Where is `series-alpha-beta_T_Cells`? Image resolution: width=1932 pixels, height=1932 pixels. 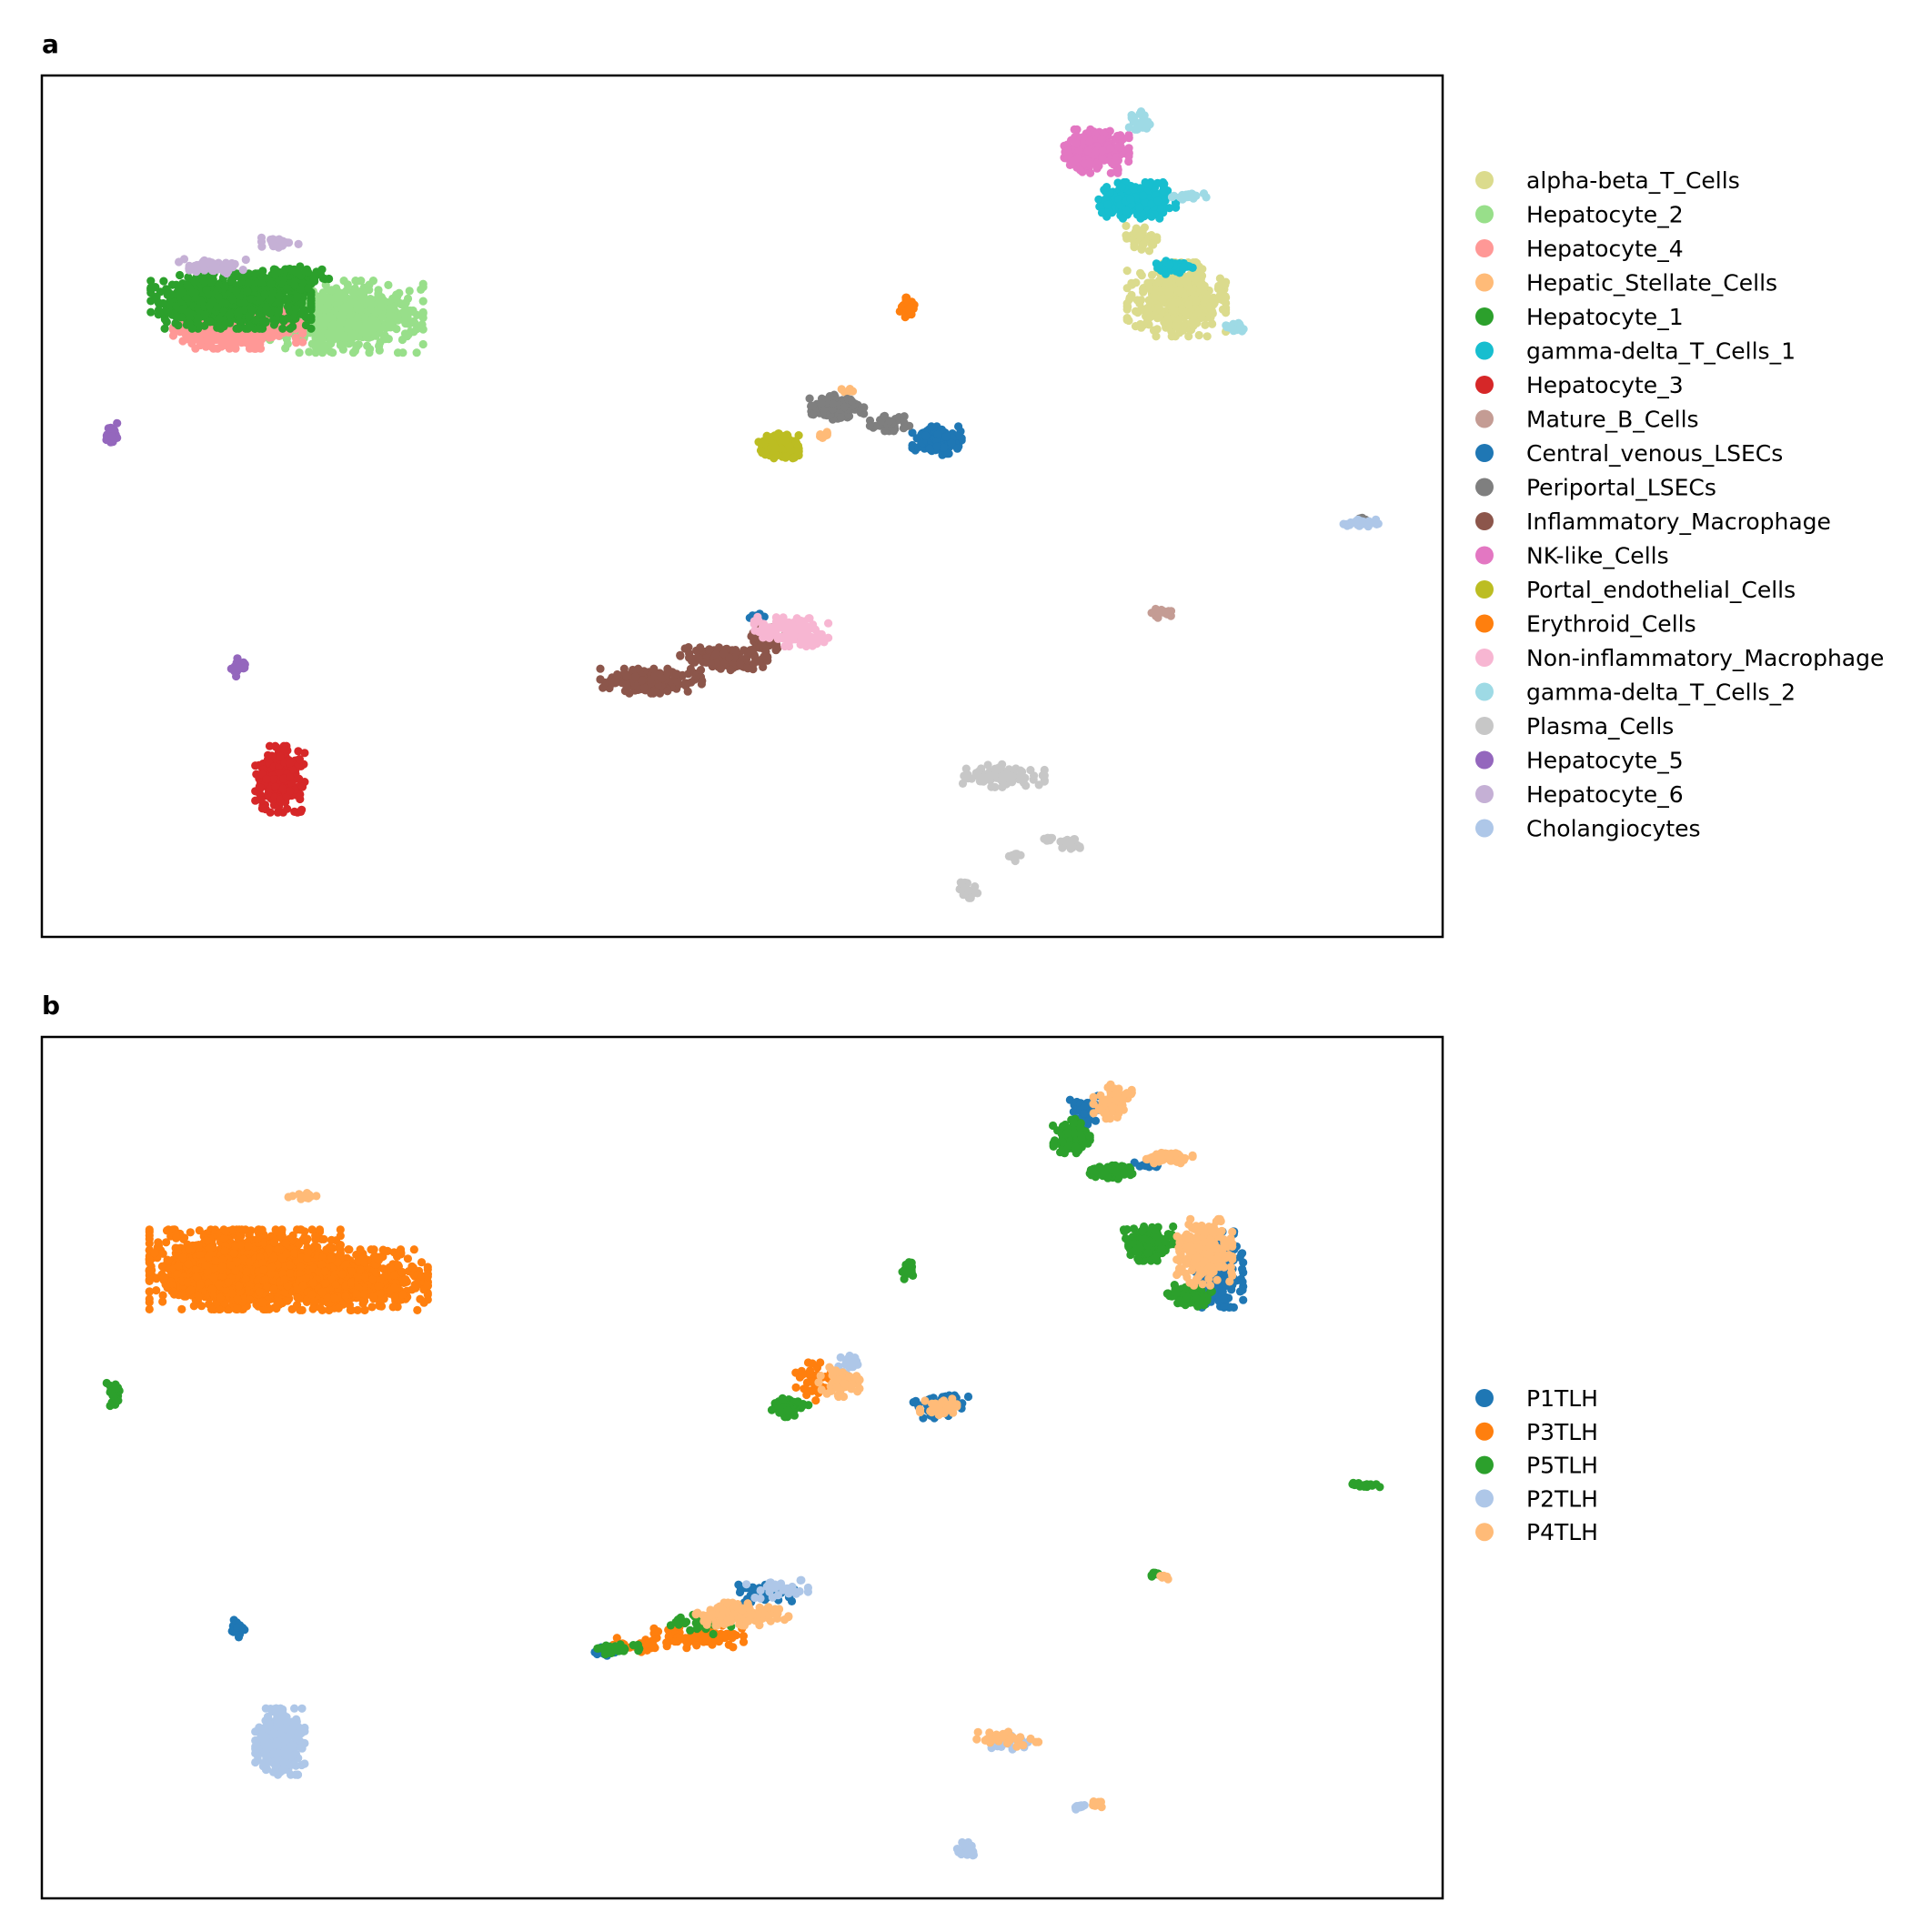
series-alpha-beta_T_Cells is located at coordinates (1176, 281).